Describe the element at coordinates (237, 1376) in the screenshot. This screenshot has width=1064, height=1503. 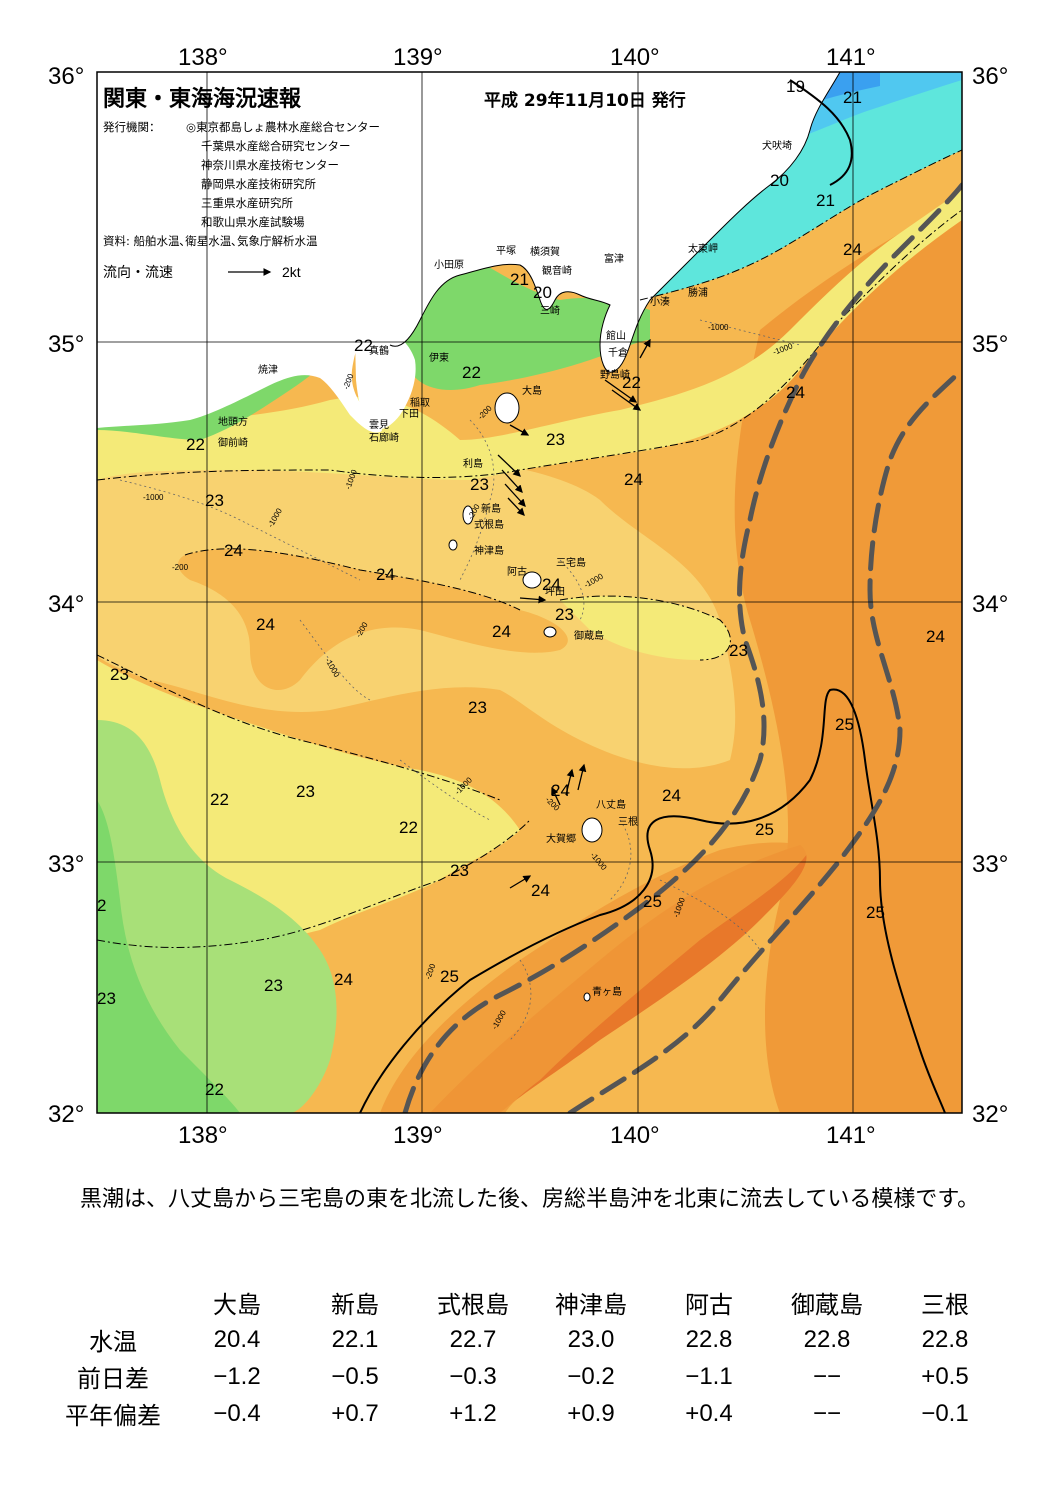
I see `table-cell: −1.2` at that location.